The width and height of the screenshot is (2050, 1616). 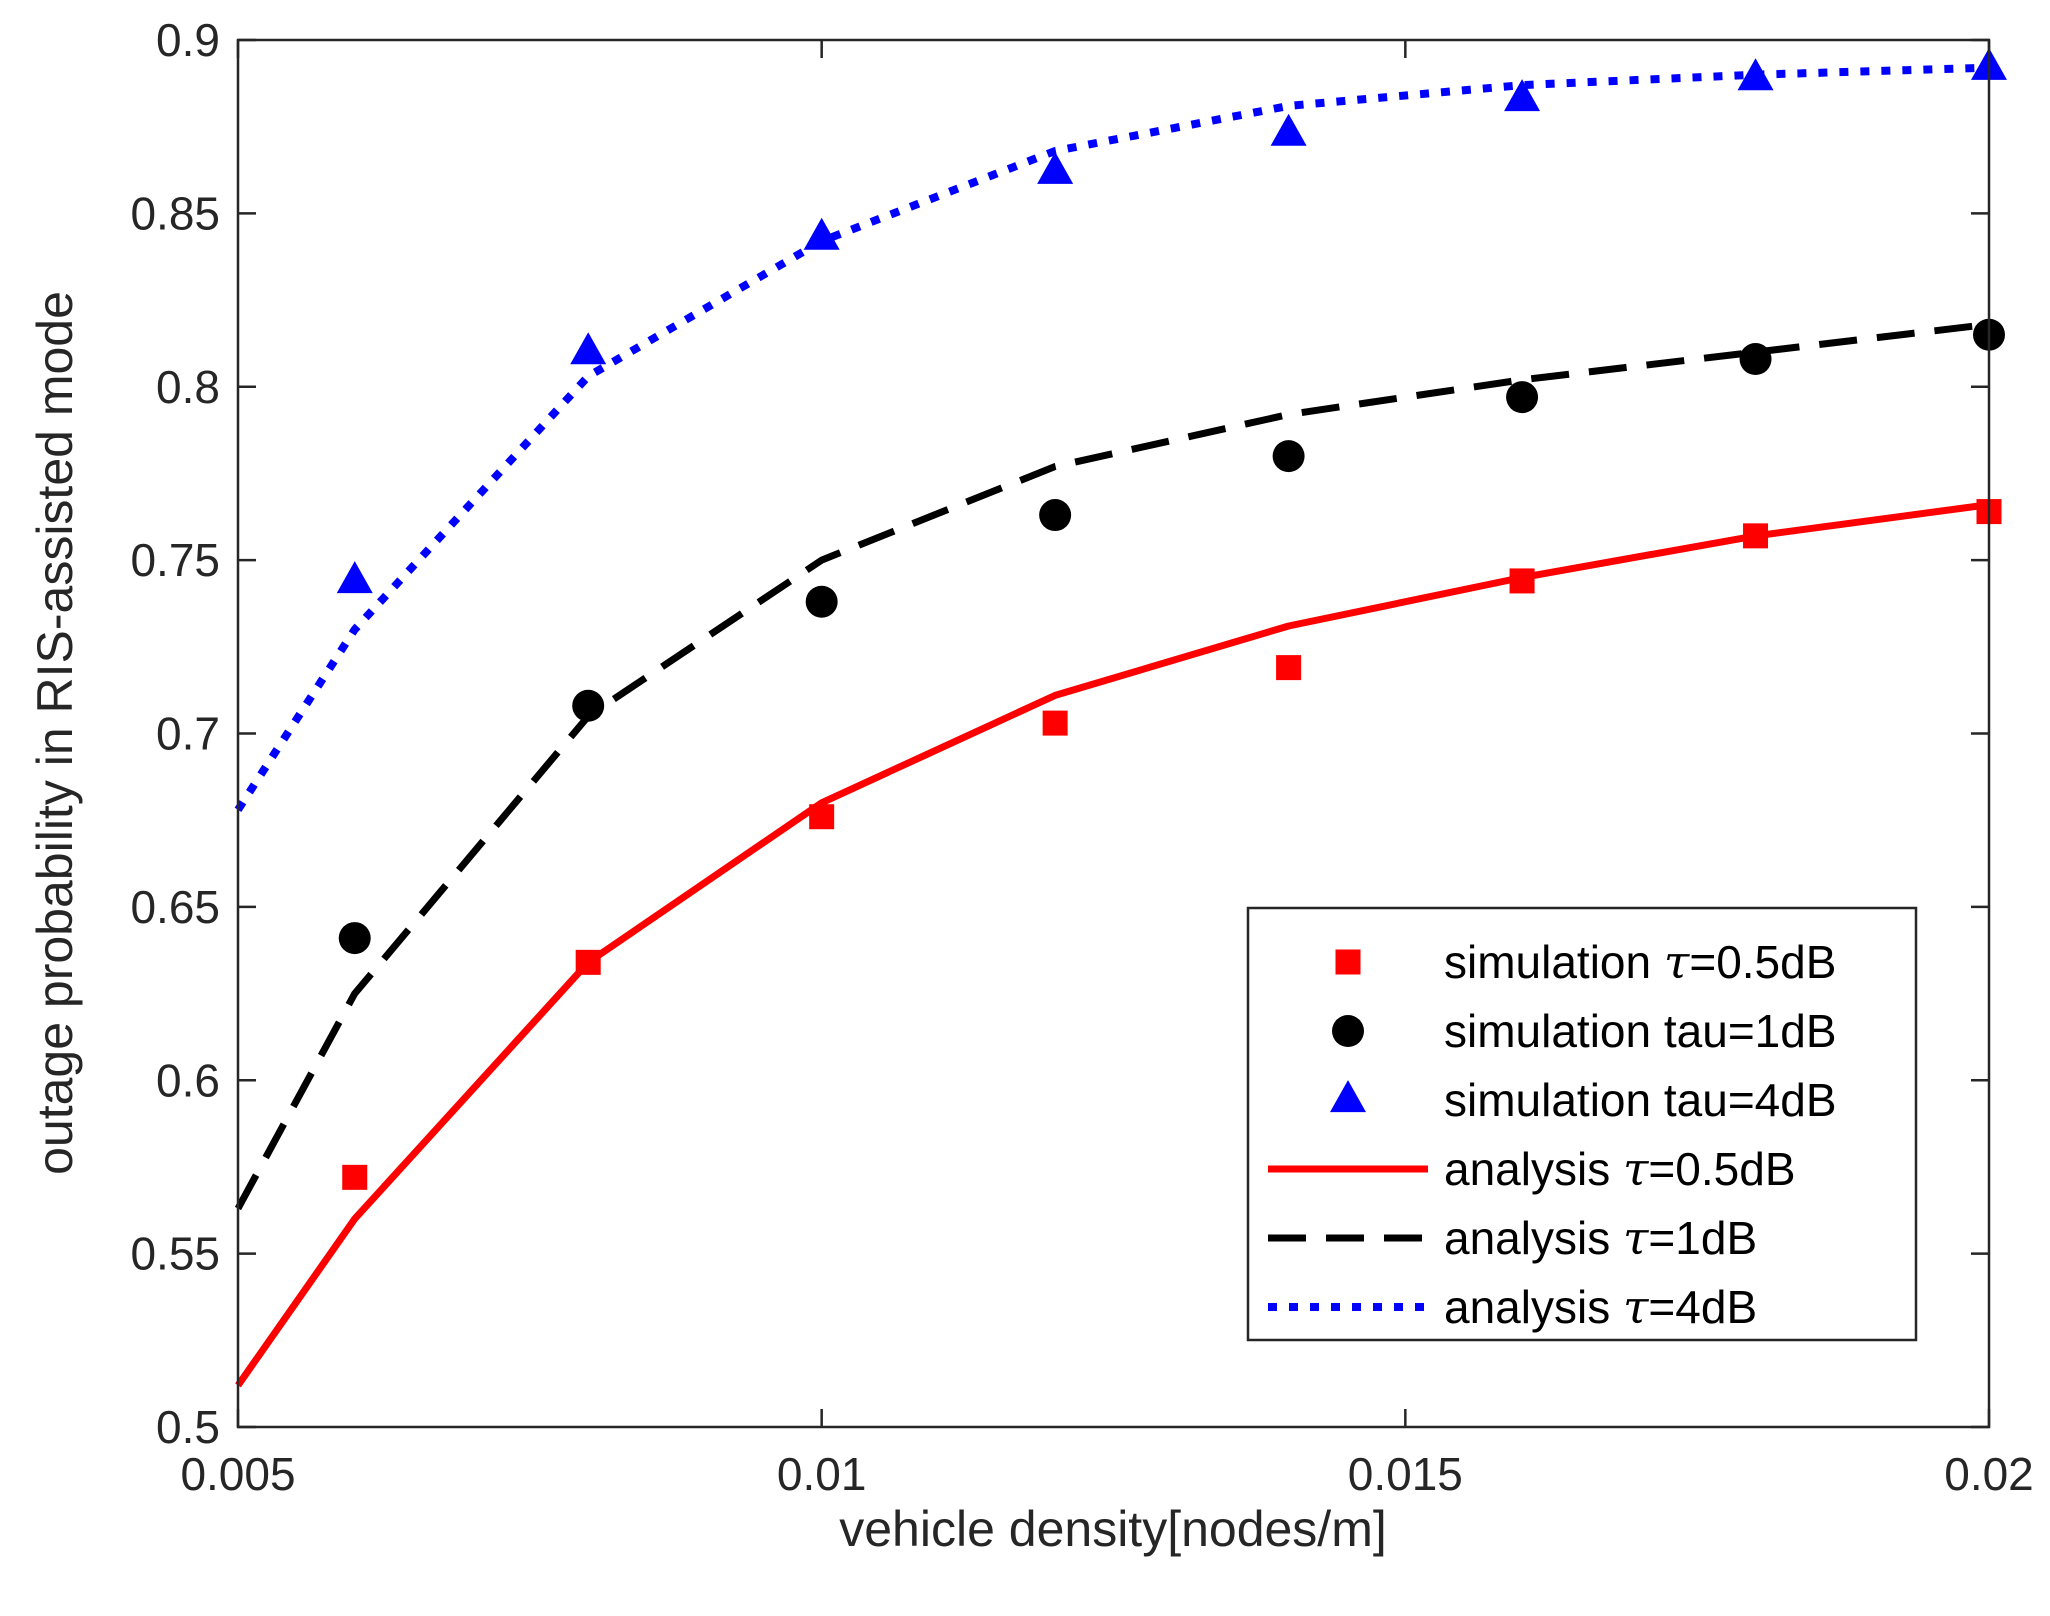 I want to click on legend-entry-sim-05: simulation τ=0.5dB, so click(x=1585, y=962).